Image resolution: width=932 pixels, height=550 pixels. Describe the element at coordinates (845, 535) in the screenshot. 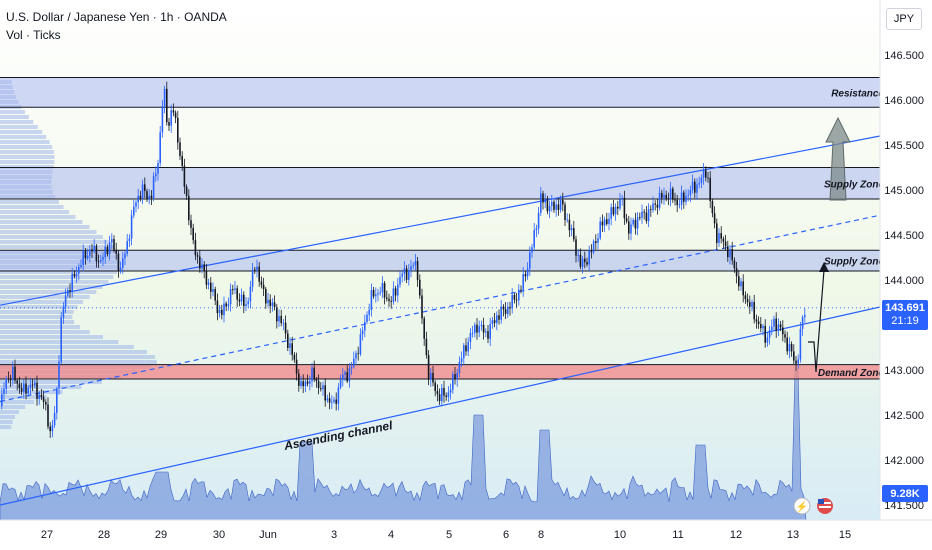

I see `x-tick-label: 15` at that location.